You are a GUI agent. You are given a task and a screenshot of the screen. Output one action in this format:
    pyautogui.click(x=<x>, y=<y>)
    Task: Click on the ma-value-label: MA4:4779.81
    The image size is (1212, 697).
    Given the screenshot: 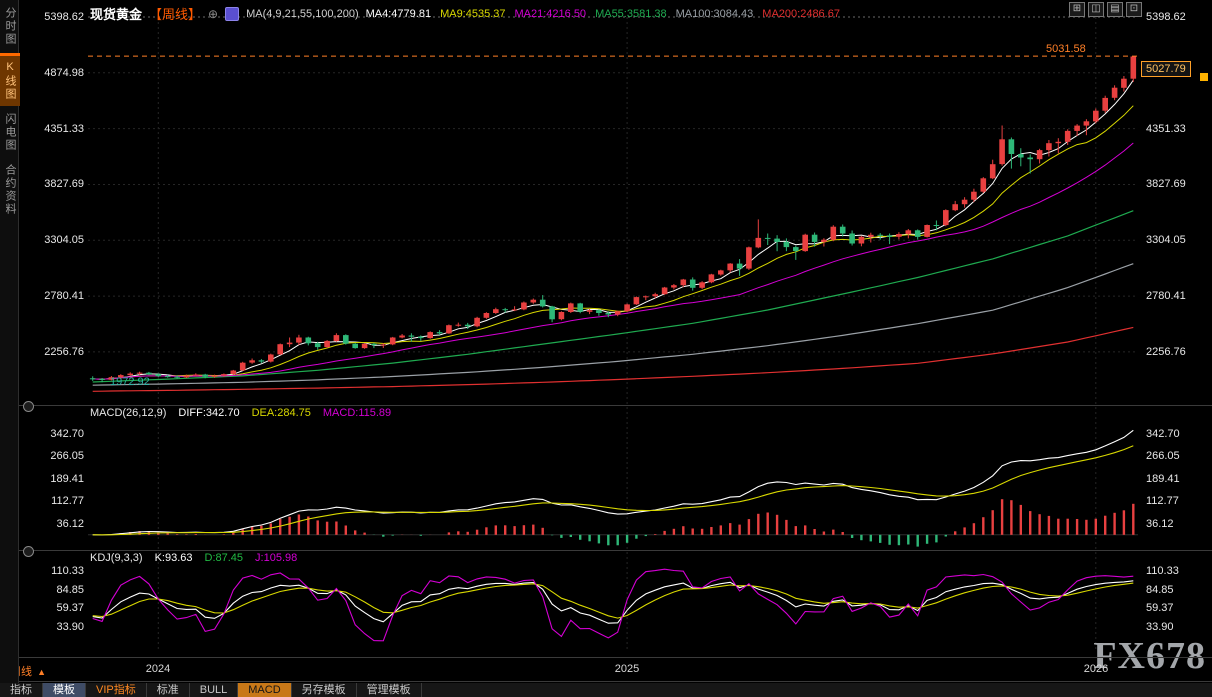 What is the action you would take?
    pyautogui.click(x=398, y=13)
    